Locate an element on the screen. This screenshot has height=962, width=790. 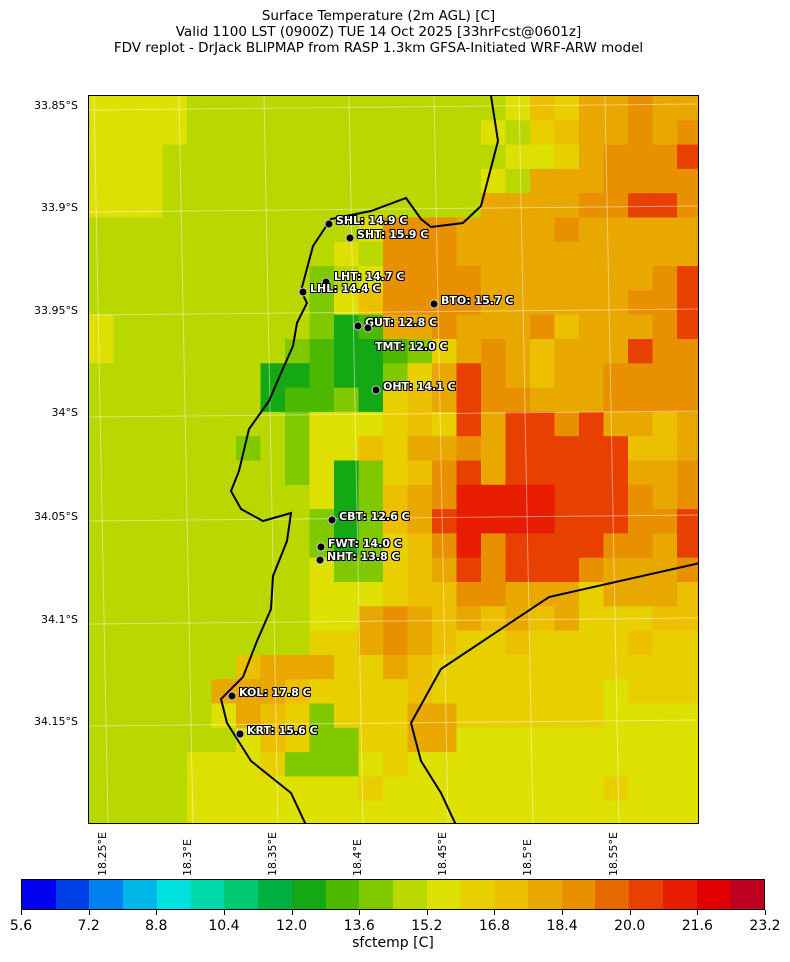
colorbar-tick-label: 13.6 is located at coordinates (359, 926).